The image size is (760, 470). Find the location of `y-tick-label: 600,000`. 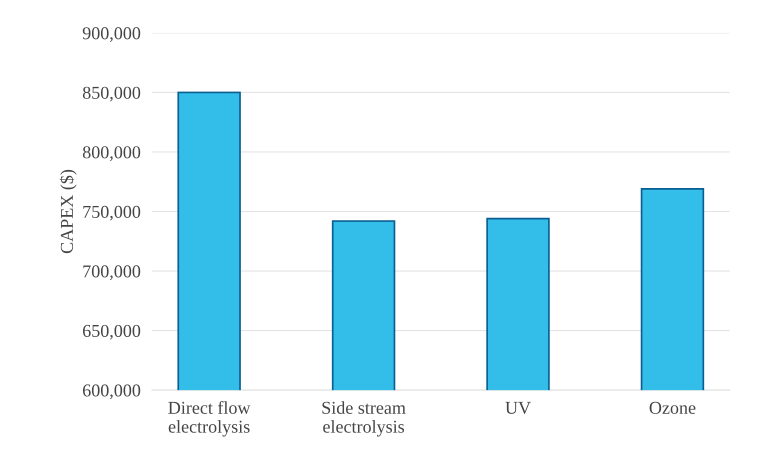

y-tick-label: 600,000 is located at coordinates (111, 392).